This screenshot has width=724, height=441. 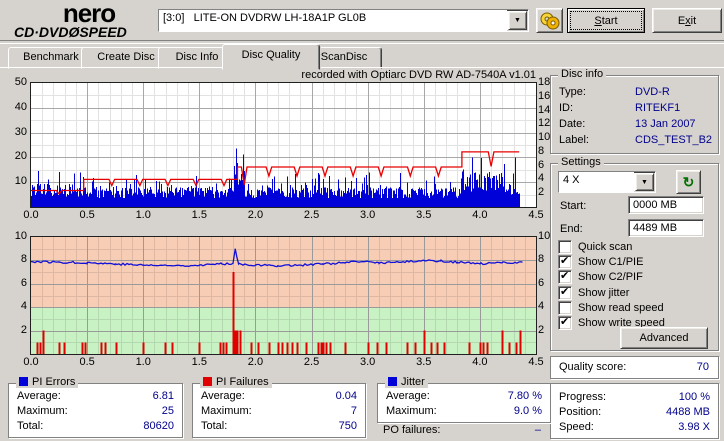 I want to click on stats-title-text: PI Errors, so click(x=54, y=382).